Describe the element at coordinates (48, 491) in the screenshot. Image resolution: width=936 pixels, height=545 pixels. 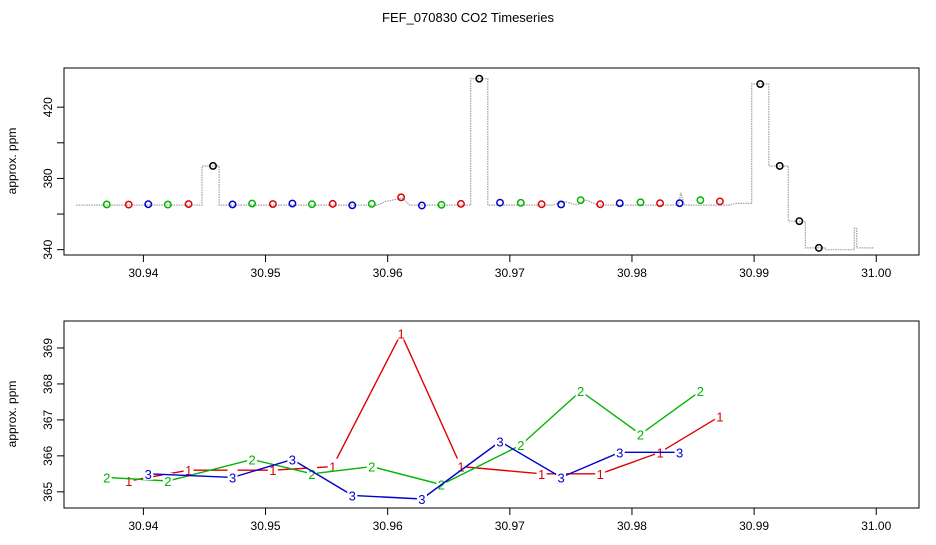
I see `y-tick-label: 365` at that location.